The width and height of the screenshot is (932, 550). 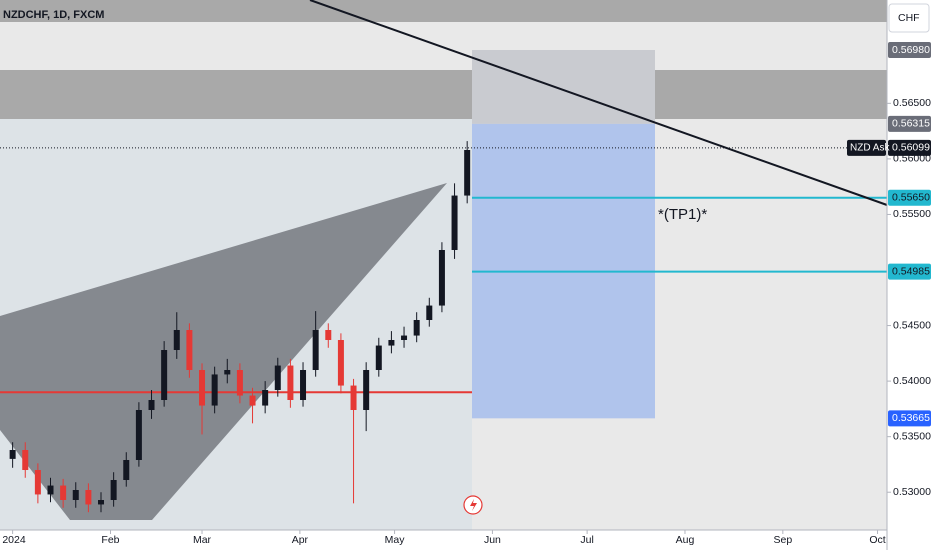 I want to click on price-label: 0.56980, so click(x=911, y=50).